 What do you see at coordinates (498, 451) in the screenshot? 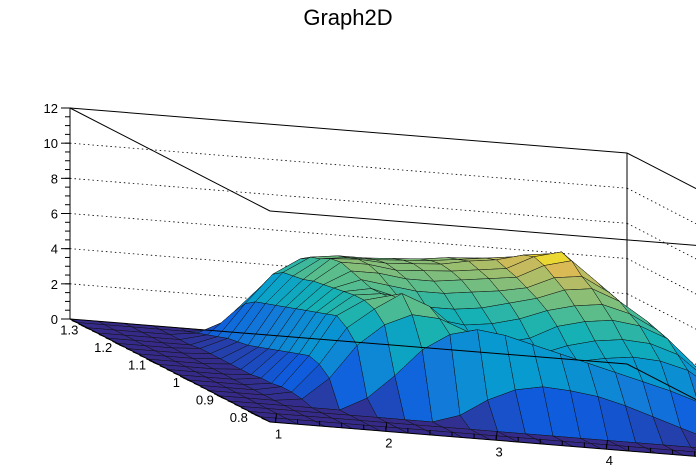
I see `x-tick-label: 3` at bounding box center [498, 451].